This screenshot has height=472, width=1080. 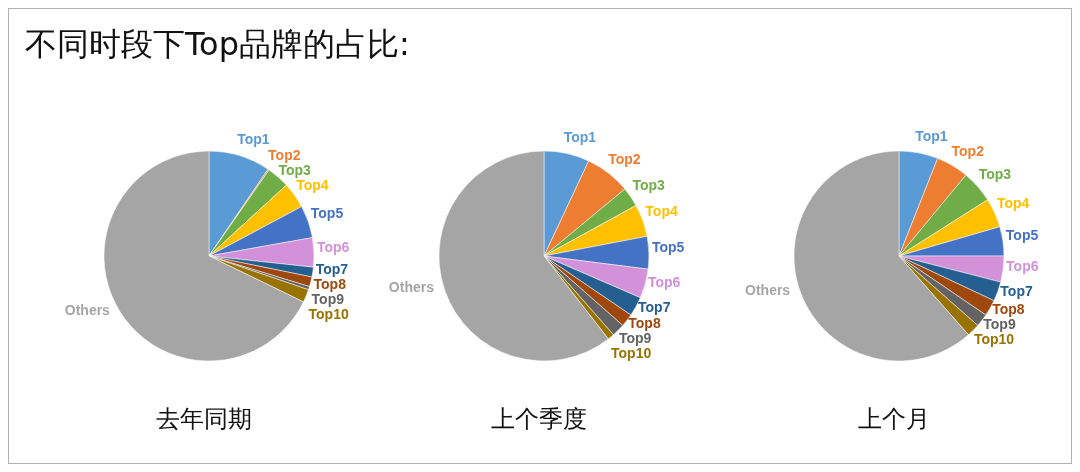 What do you see at coordinates (217, 44) in the screenshot?
I see `text: 不同时段下Top品牌的占比:` at bounding box center [217, 44].